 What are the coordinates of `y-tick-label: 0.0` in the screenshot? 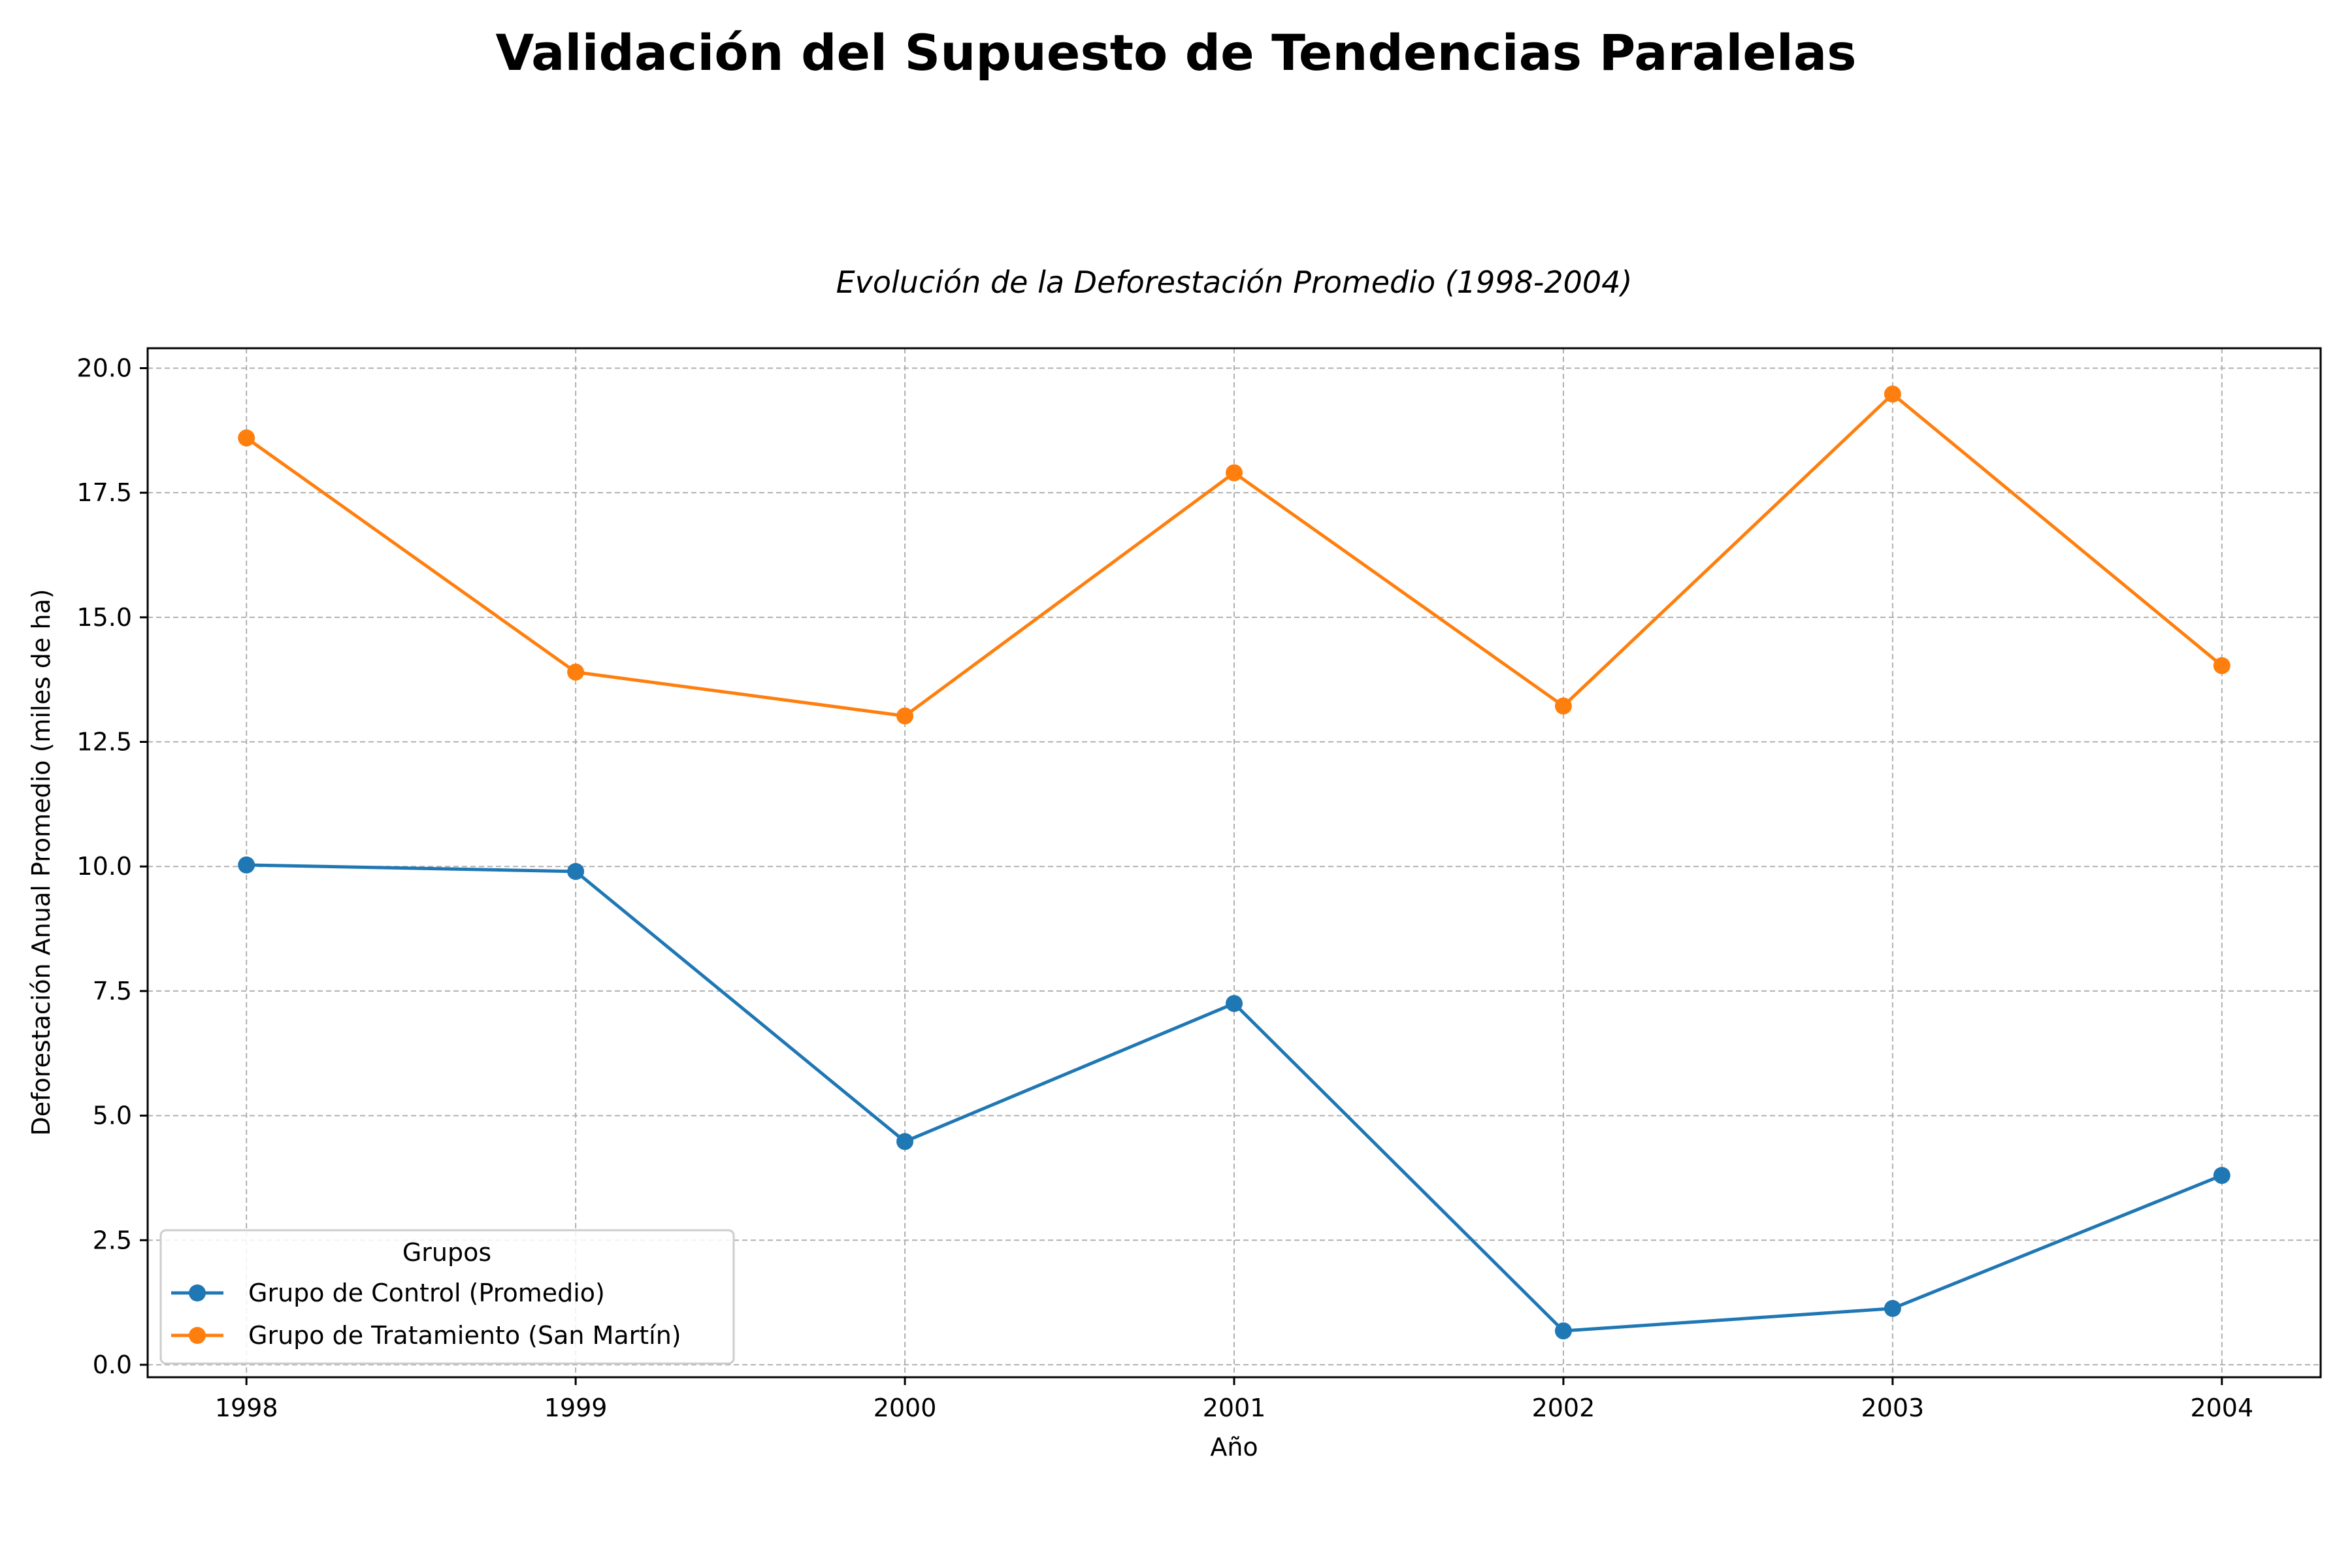 It's located at (112, 1364).